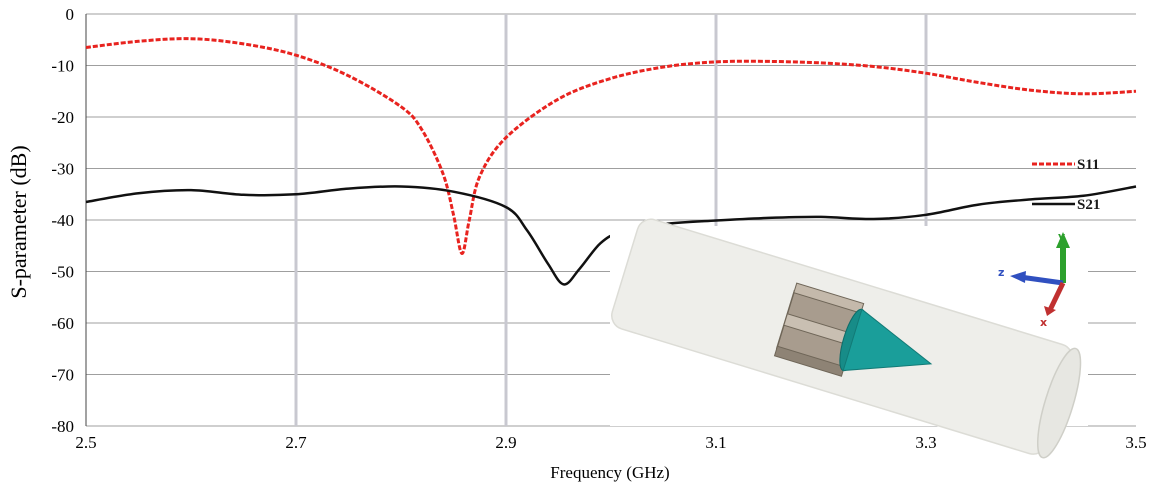 The image size is (1155, 484). What do you see at coordinates (1061, 236) in the screenshot?
I see `triad-y-label: y` at bounding box center [1061, 236].